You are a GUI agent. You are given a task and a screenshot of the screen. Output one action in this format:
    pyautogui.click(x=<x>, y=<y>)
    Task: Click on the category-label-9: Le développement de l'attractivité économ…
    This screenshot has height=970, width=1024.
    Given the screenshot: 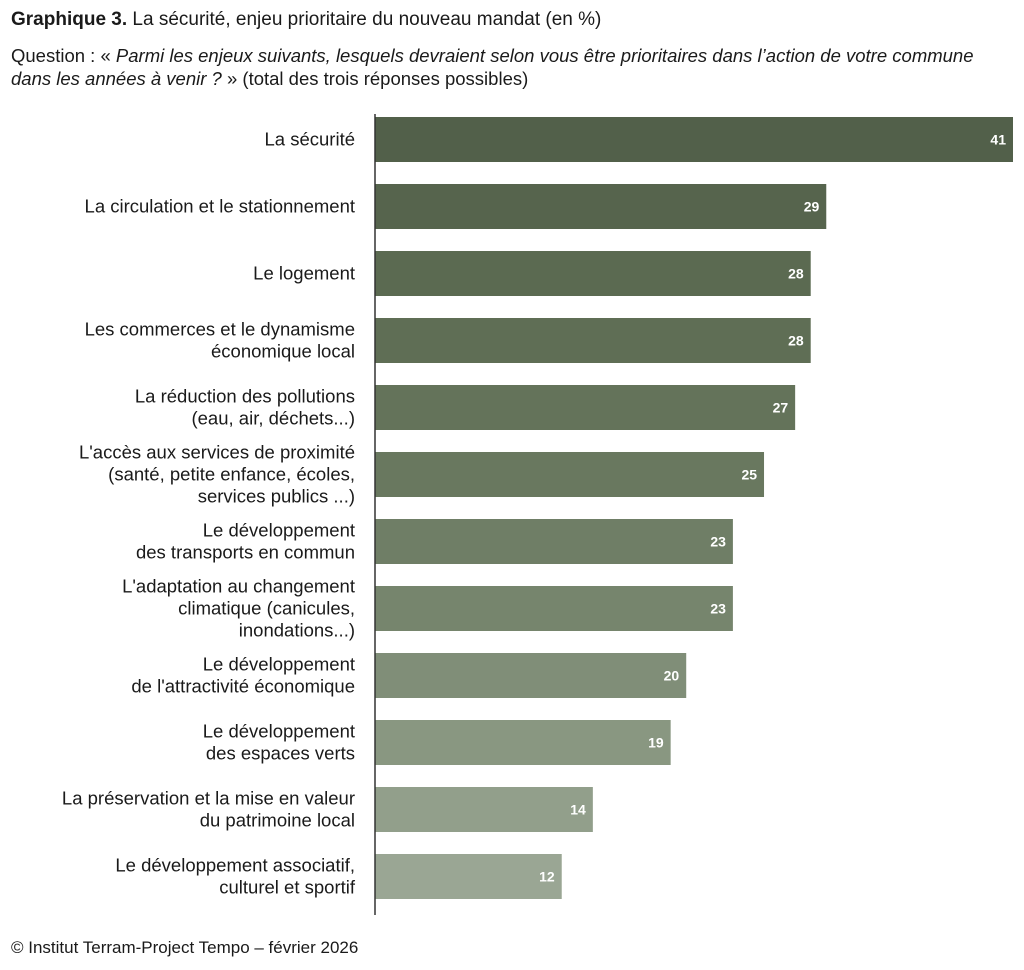 What is the action you would take?
    pyautogui.click(x=243, y=675)
    